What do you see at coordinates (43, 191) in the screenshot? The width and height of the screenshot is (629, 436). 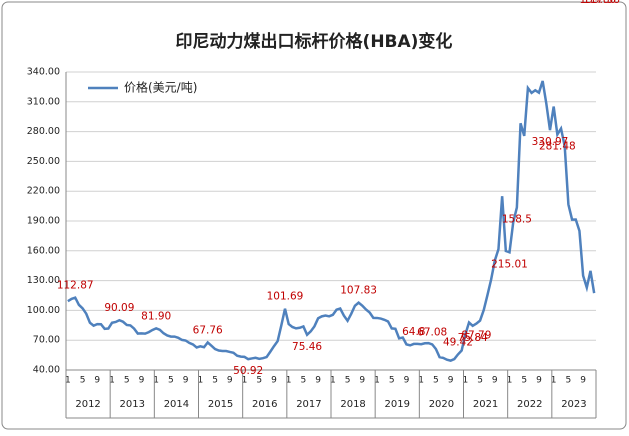 I see `y-tick-label: 220.00` at bounding box center [43, 191].